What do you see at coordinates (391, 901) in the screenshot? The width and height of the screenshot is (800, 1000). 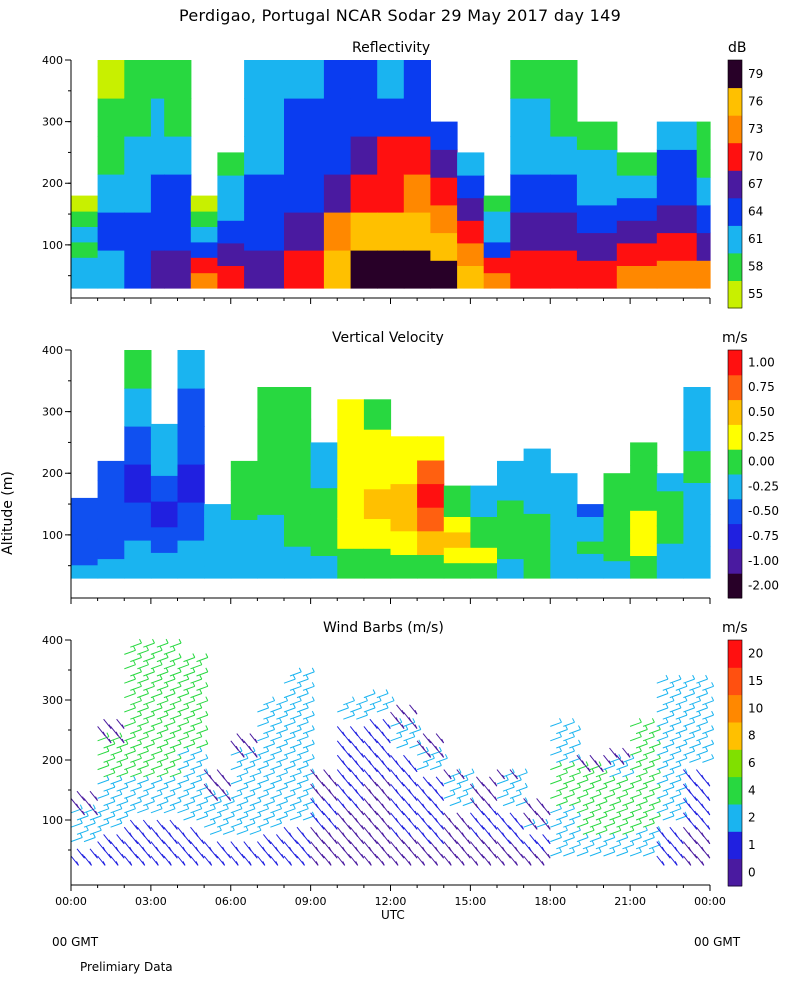 I see `x-tick-label: 12:00` at bounding box center [391, 901].